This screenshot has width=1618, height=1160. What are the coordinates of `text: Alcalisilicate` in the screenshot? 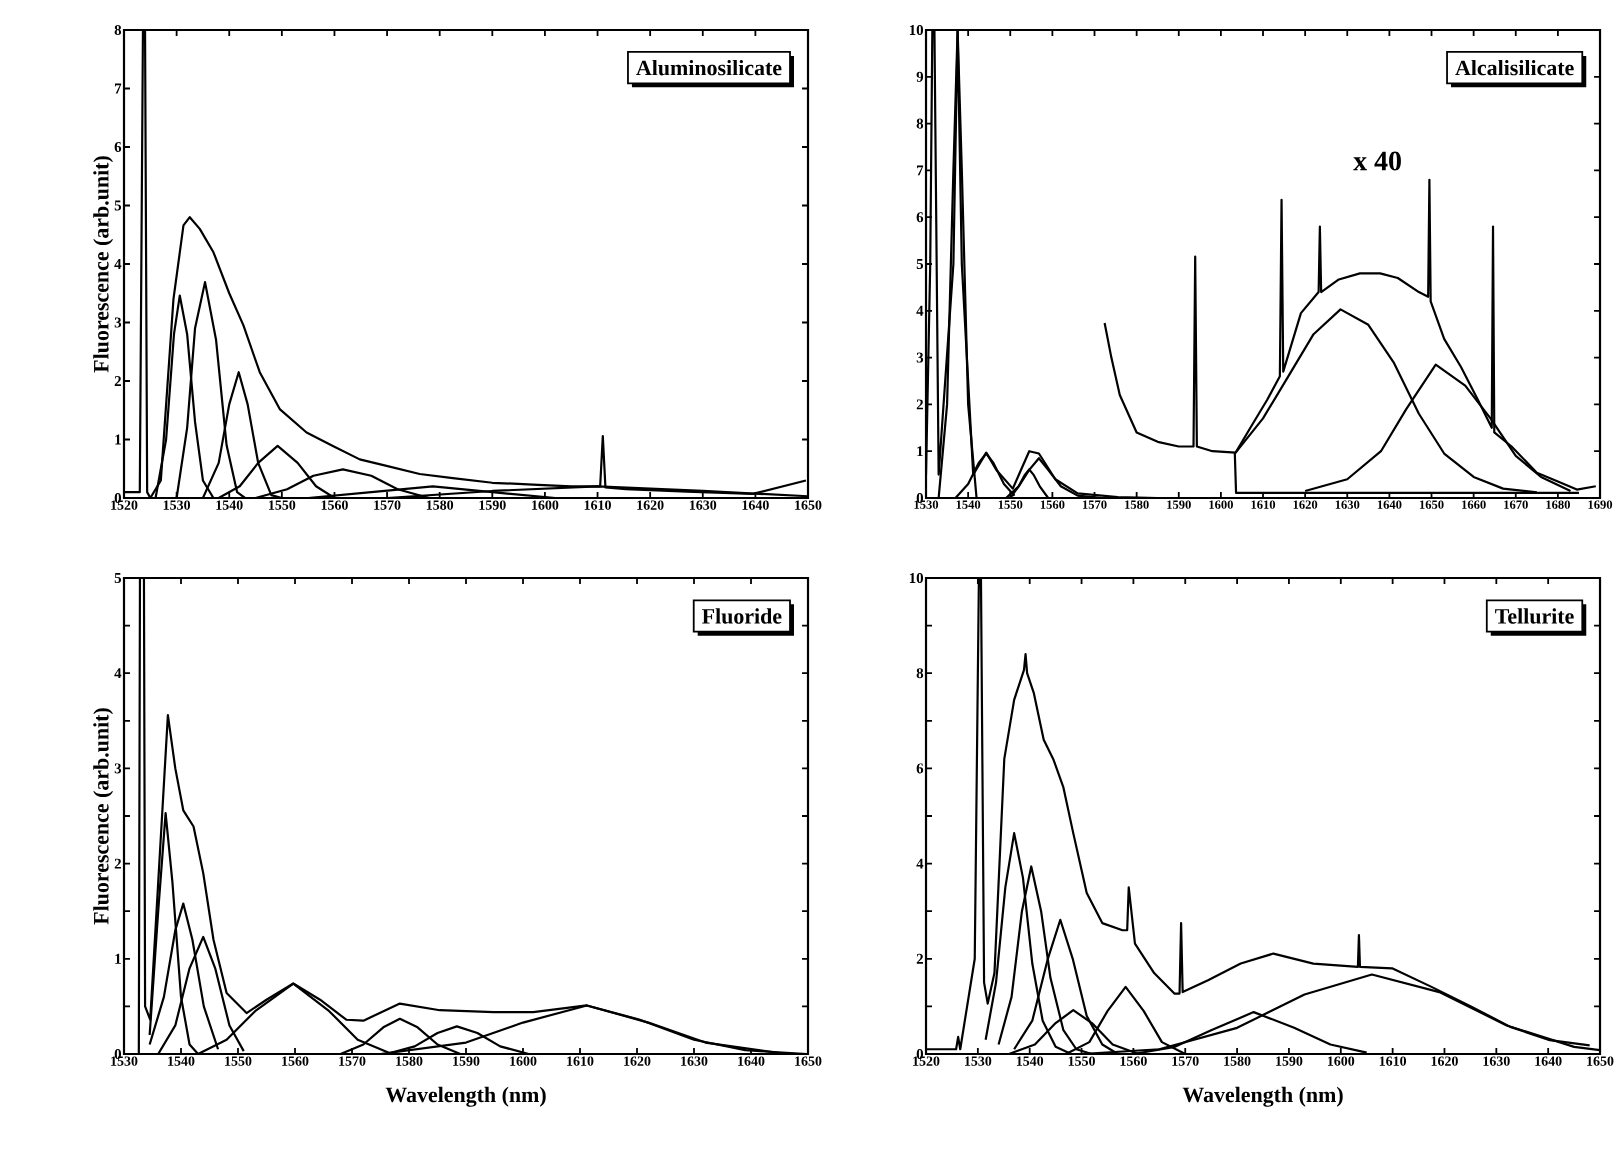 It's located at (1514, 67).